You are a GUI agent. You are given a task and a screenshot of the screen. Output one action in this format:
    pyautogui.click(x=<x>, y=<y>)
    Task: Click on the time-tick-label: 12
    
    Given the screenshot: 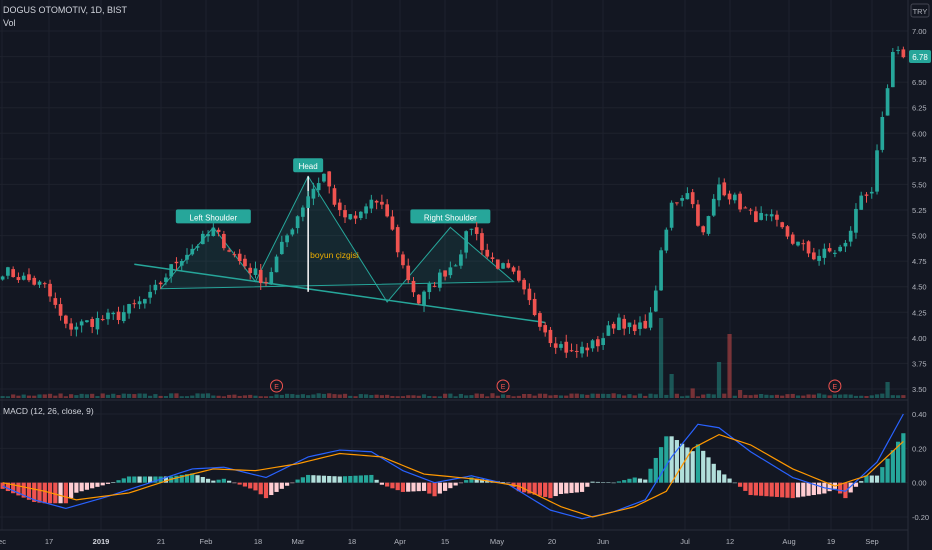 What is the action you would take?
    pyautogui.click(x=730, y=541)
    